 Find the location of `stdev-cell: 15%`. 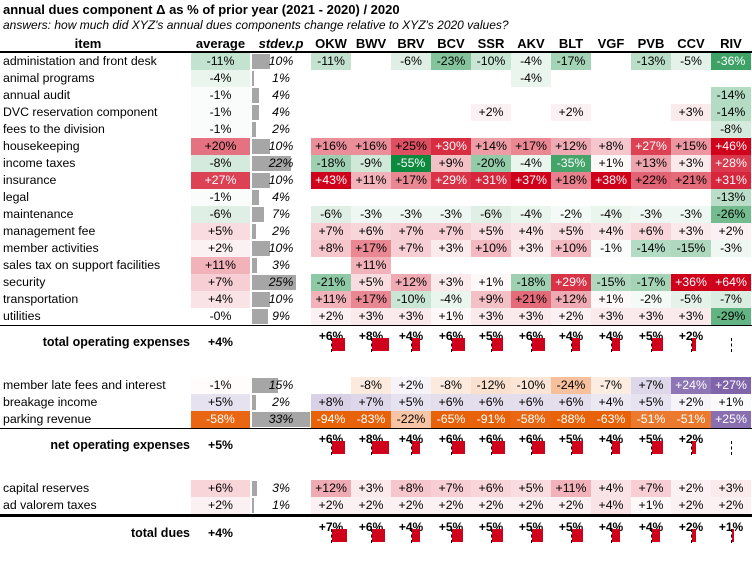

stdev-cell: 15% is located at coordinates (281, 385).